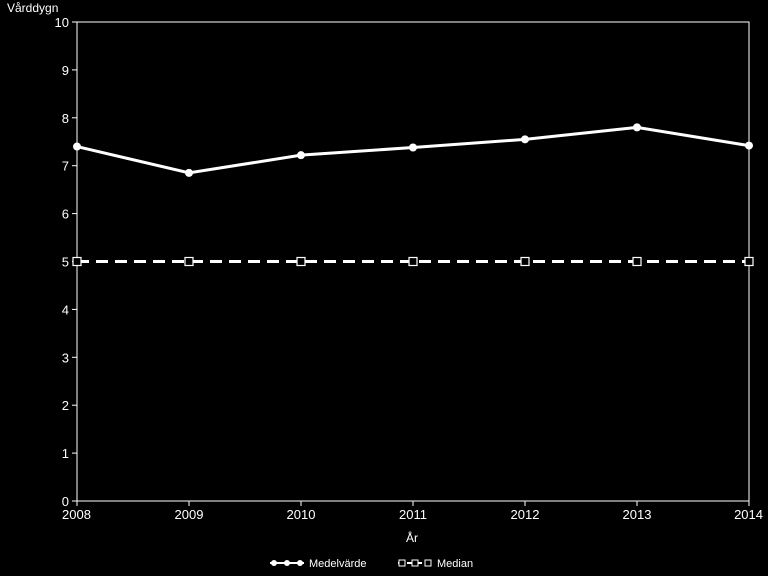 The height and width of the screenshot is (576, 768). What do you see at coordinates (455, 564) in the screenshot?
I see `legend-label: Median` at bounding box center [455, 564].